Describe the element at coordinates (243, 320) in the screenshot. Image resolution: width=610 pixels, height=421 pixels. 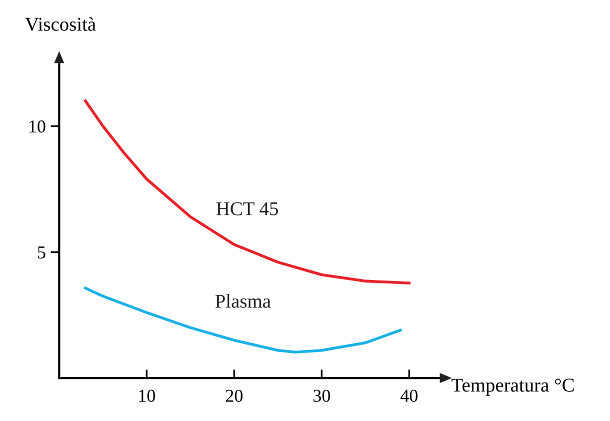
I see `line-series` at that location.